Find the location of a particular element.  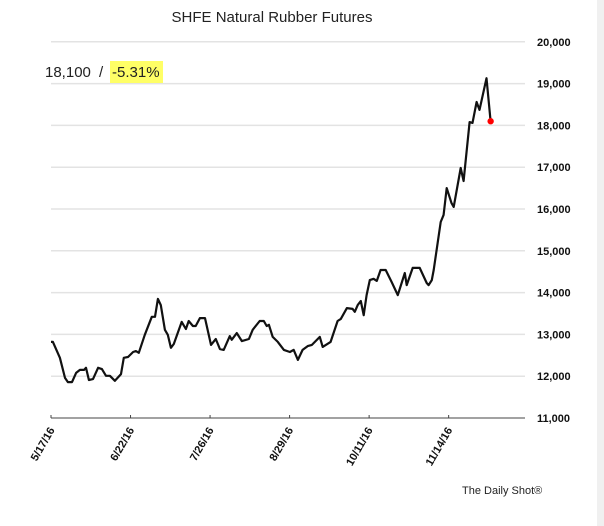

x-tick-label: 8/29/16 is located at coordinates (281, 445).